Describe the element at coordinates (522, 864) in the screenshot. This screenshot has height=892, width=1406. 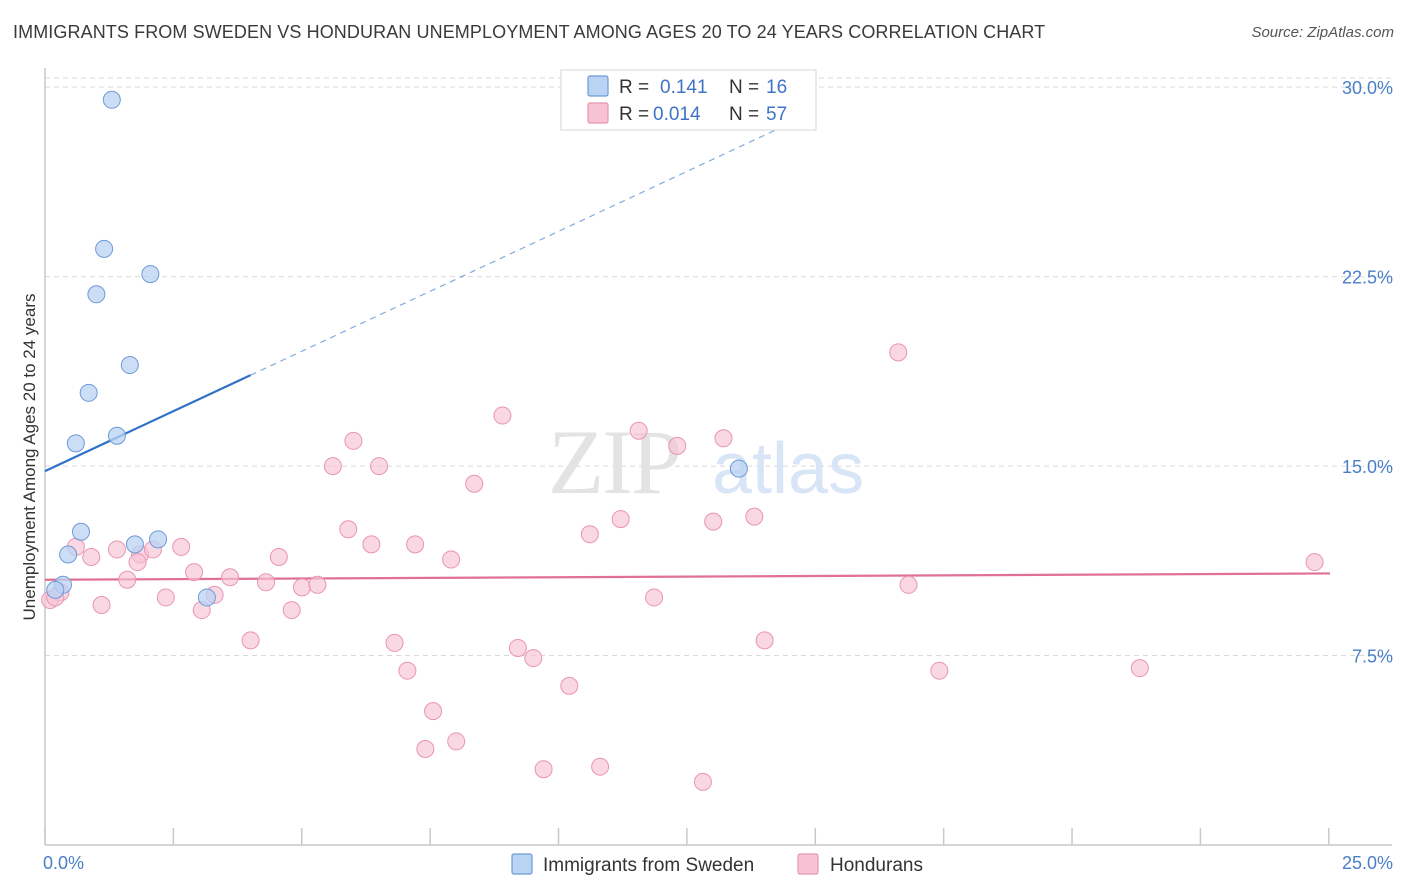
I see `bottom-legend-swatch-sweden` at that location.